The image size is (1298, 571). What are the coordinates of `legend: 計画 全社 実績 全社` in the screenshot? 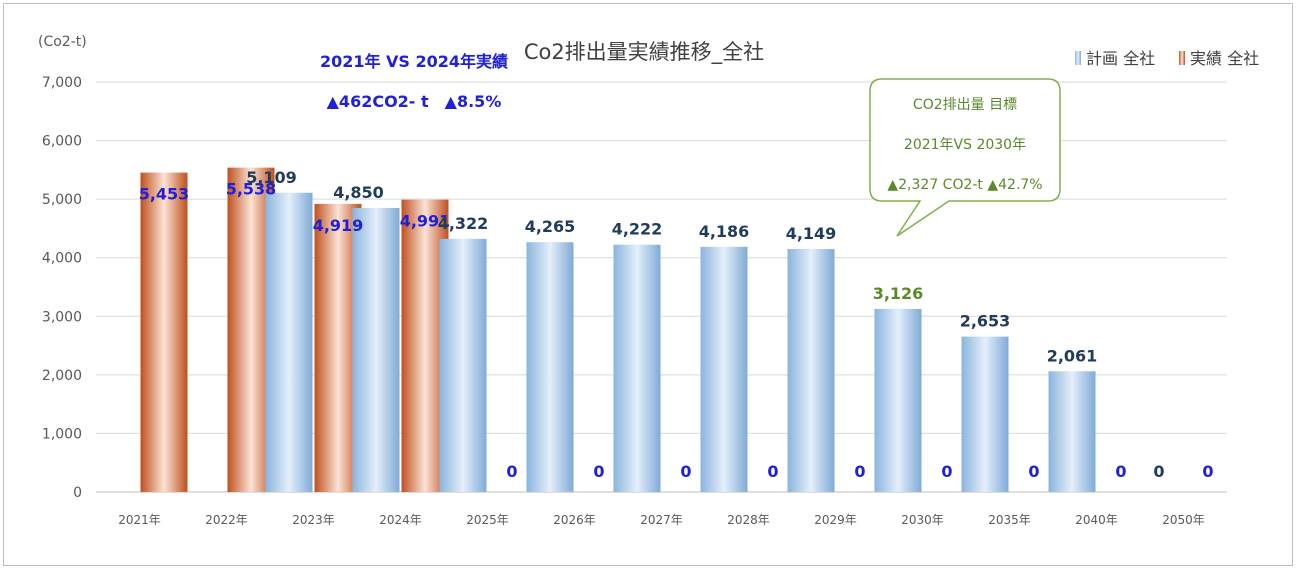 It's located at (1167, 58).